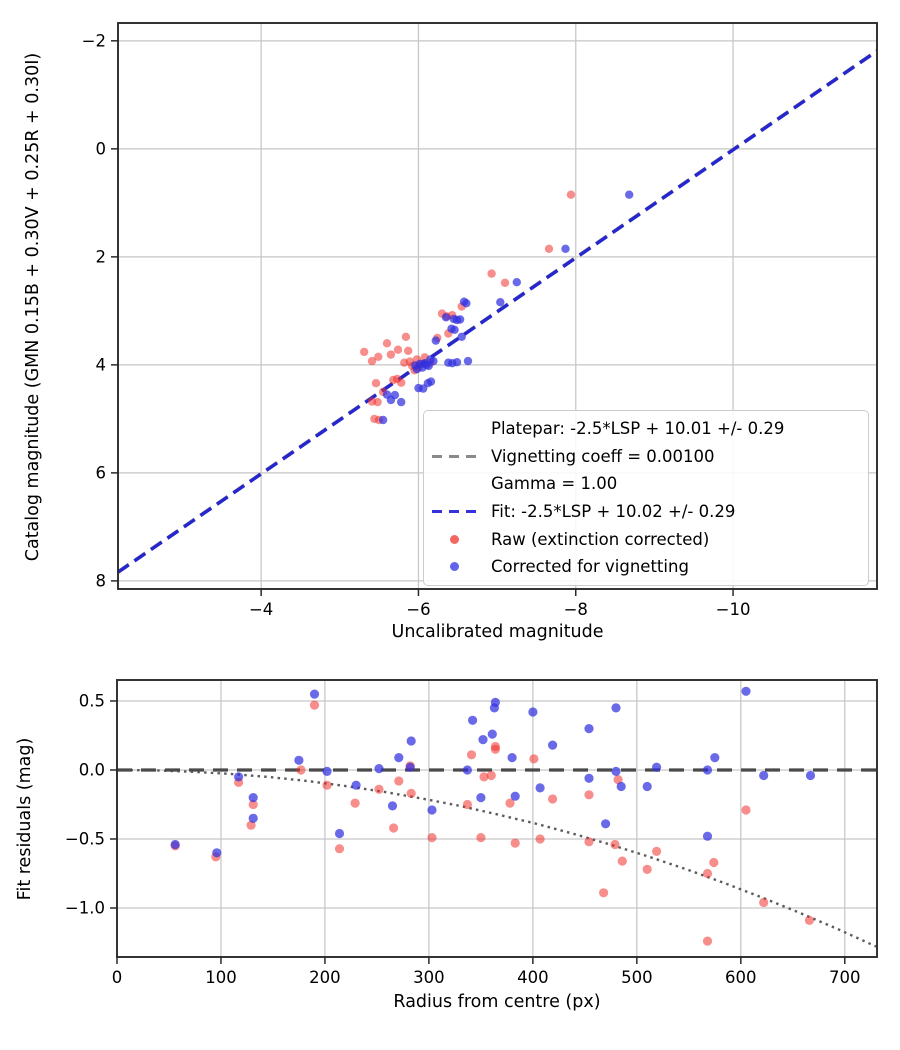  I want to click on series-raw, so click(468, 307).